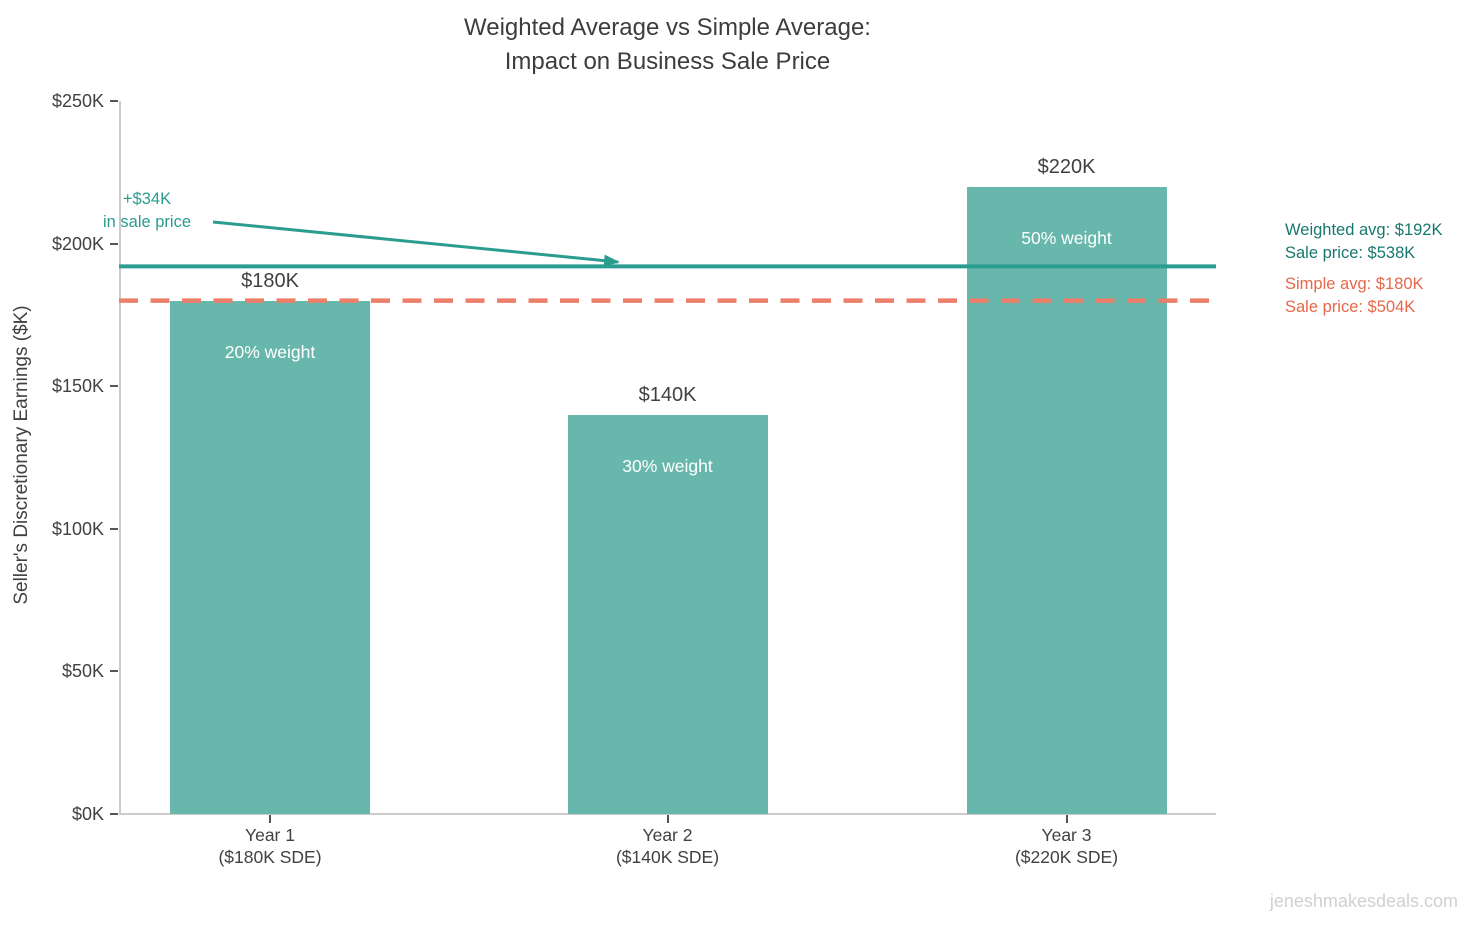 This screenshot has width=1479, height=927. I want to click on y-tick-label: $250K, so click(77, 101).